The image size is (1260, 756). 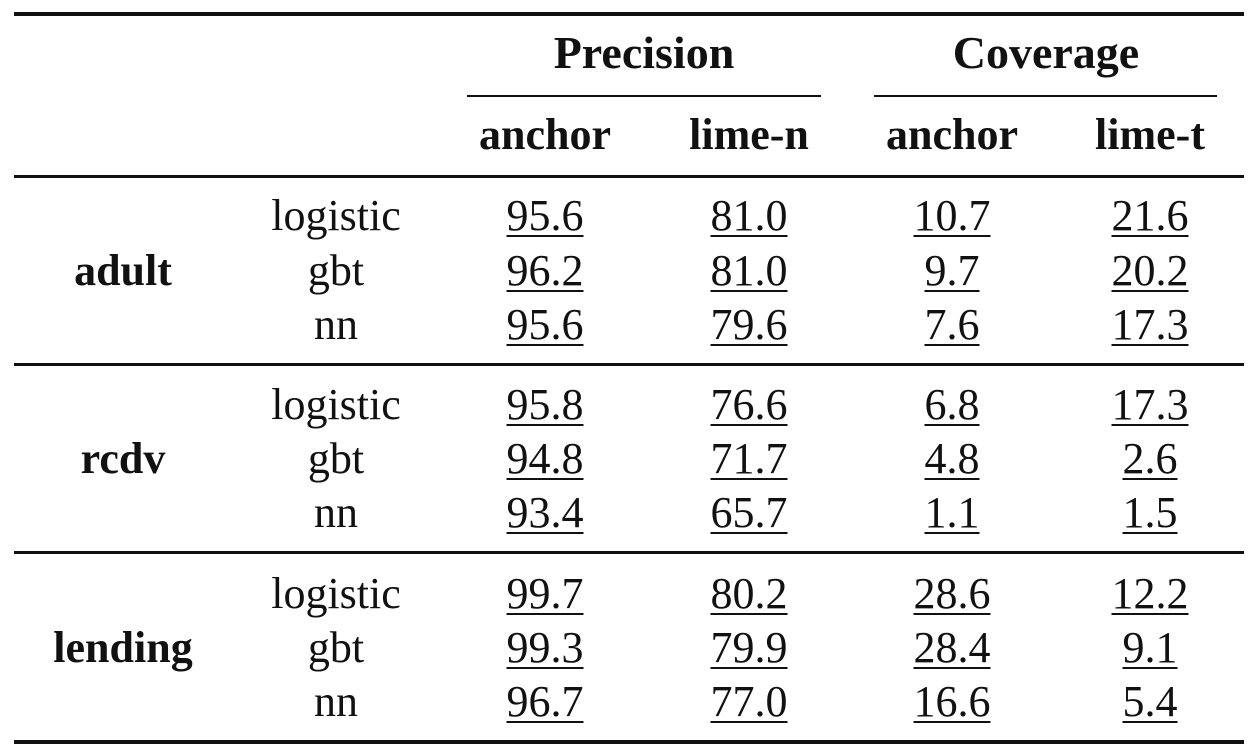 I want to click on bottom-rule, so click(x=629, y=742).